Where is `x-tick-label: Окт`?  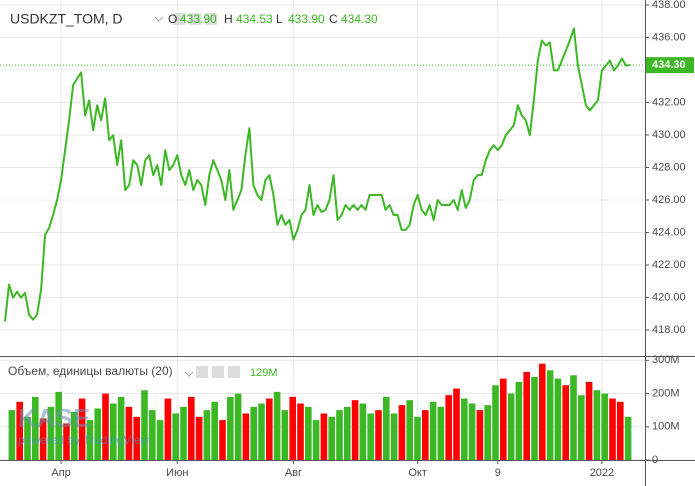 x-tick-label: Окт is located at coordinates (417, 473).